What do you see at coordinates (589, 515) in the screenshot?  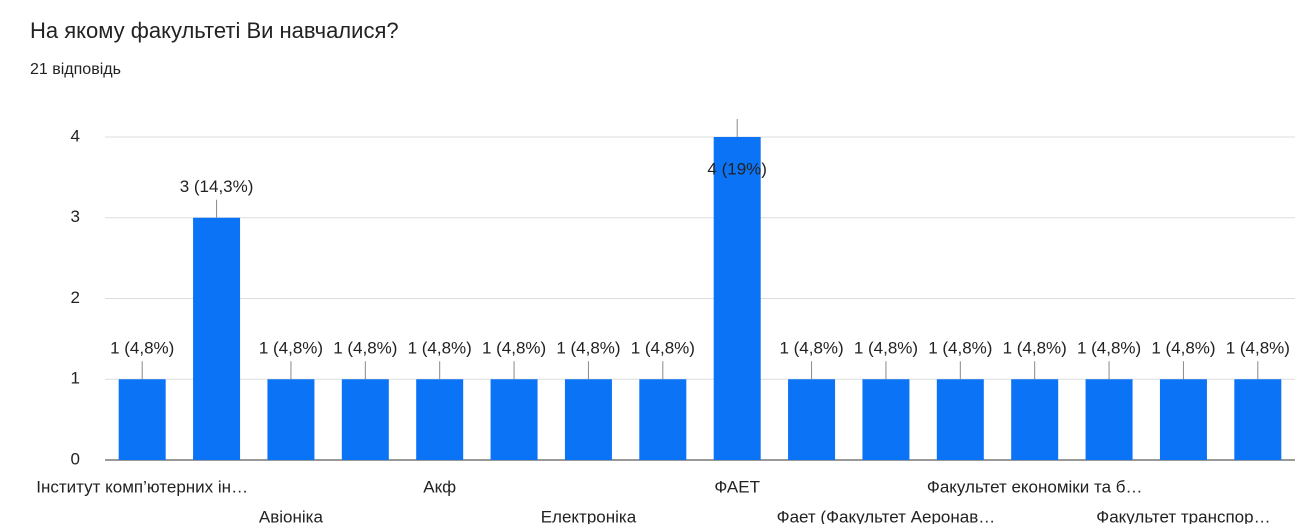 I see `x-tick-label: Електроніка` at bounding box center [589, 515].